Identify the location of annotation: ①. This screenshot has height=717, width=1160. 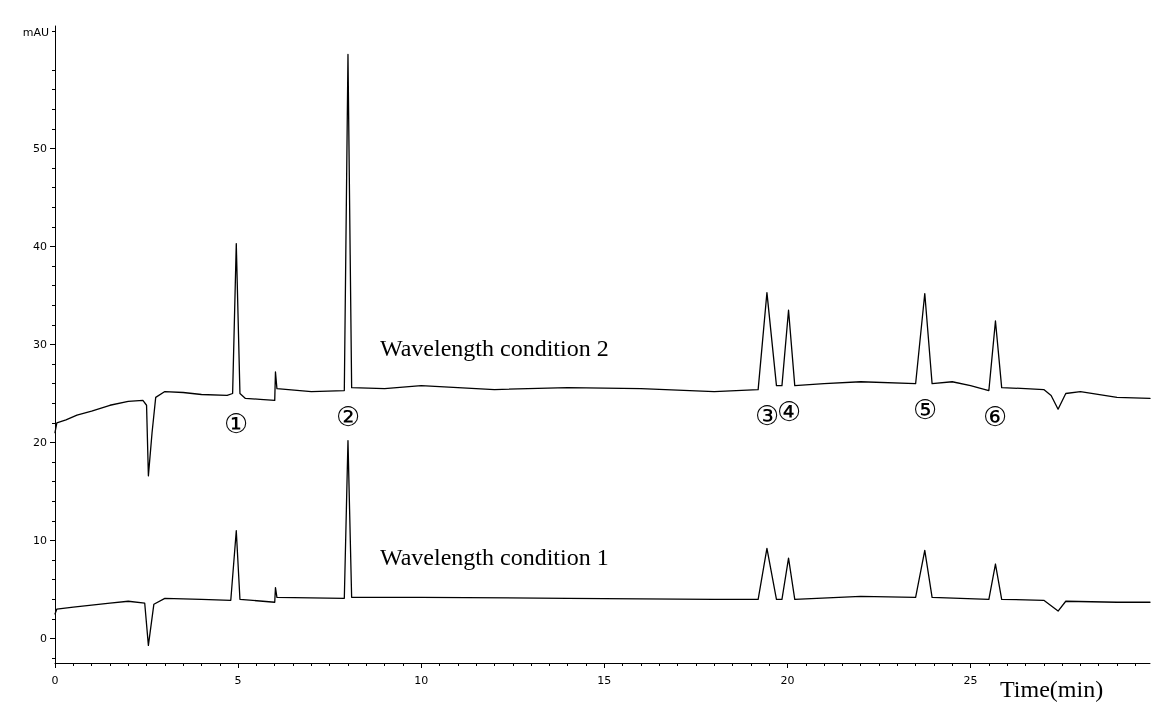
(236, 424).